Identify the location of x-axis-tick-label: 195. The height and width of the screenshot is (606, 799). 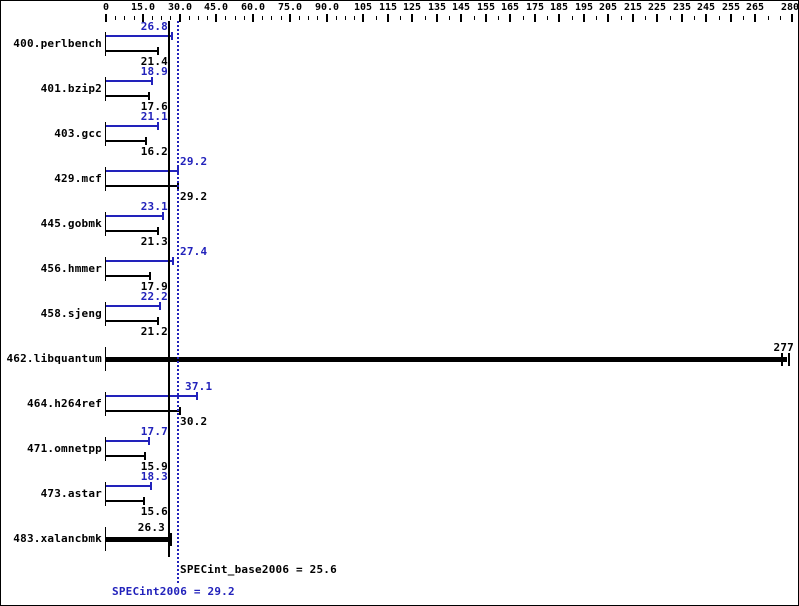
(584, 7).